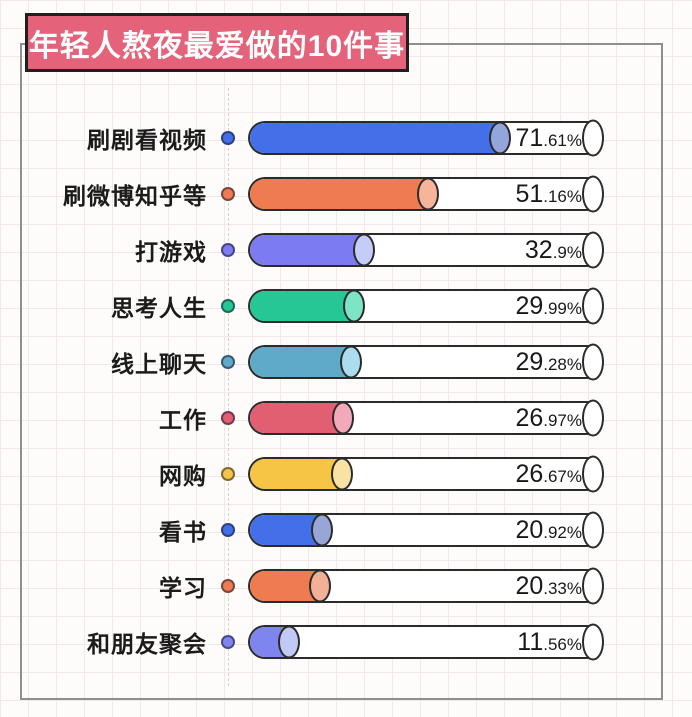 The width and height of the screenshot is (692, 717). I want to click on category-label: 和朋友聚会, so click(147, 644).